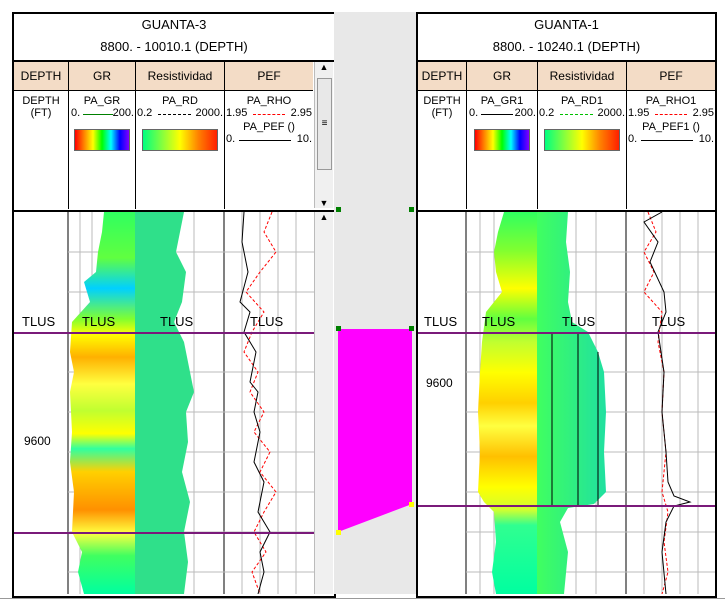 The height and width of the screenshot is (605, 725). What do you see at coordinates (99, 321) in the screenshot?
I see `left-marker-label-gr: TLUS` at bounding box center [99, 321].